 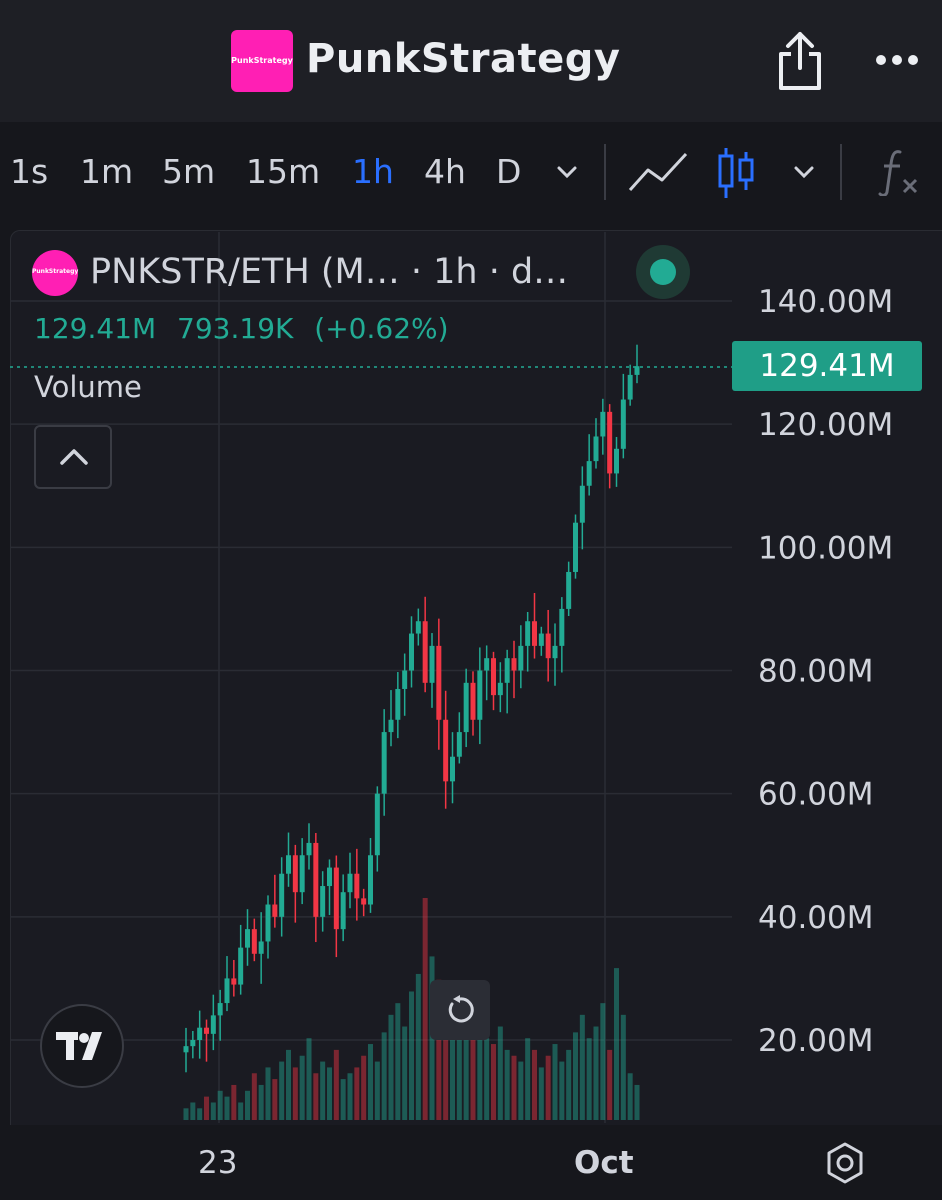 What do you see at coordinates (247, 328) in the screenshot?
I see `ohlc-values: 129.41M 793.19K (+0.62%)` at bounding box center [247, 328].